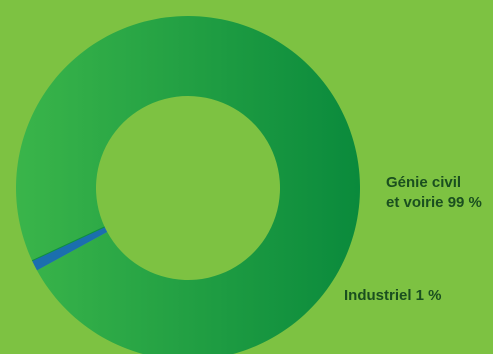 Image resolution: width=493 pixels, height=354 pixels. What do you see at coordinates (424, 182) in the screenshot?
I see `slice-label-genie-civil-line1: Génie civil` at bounding box center [424, 182].